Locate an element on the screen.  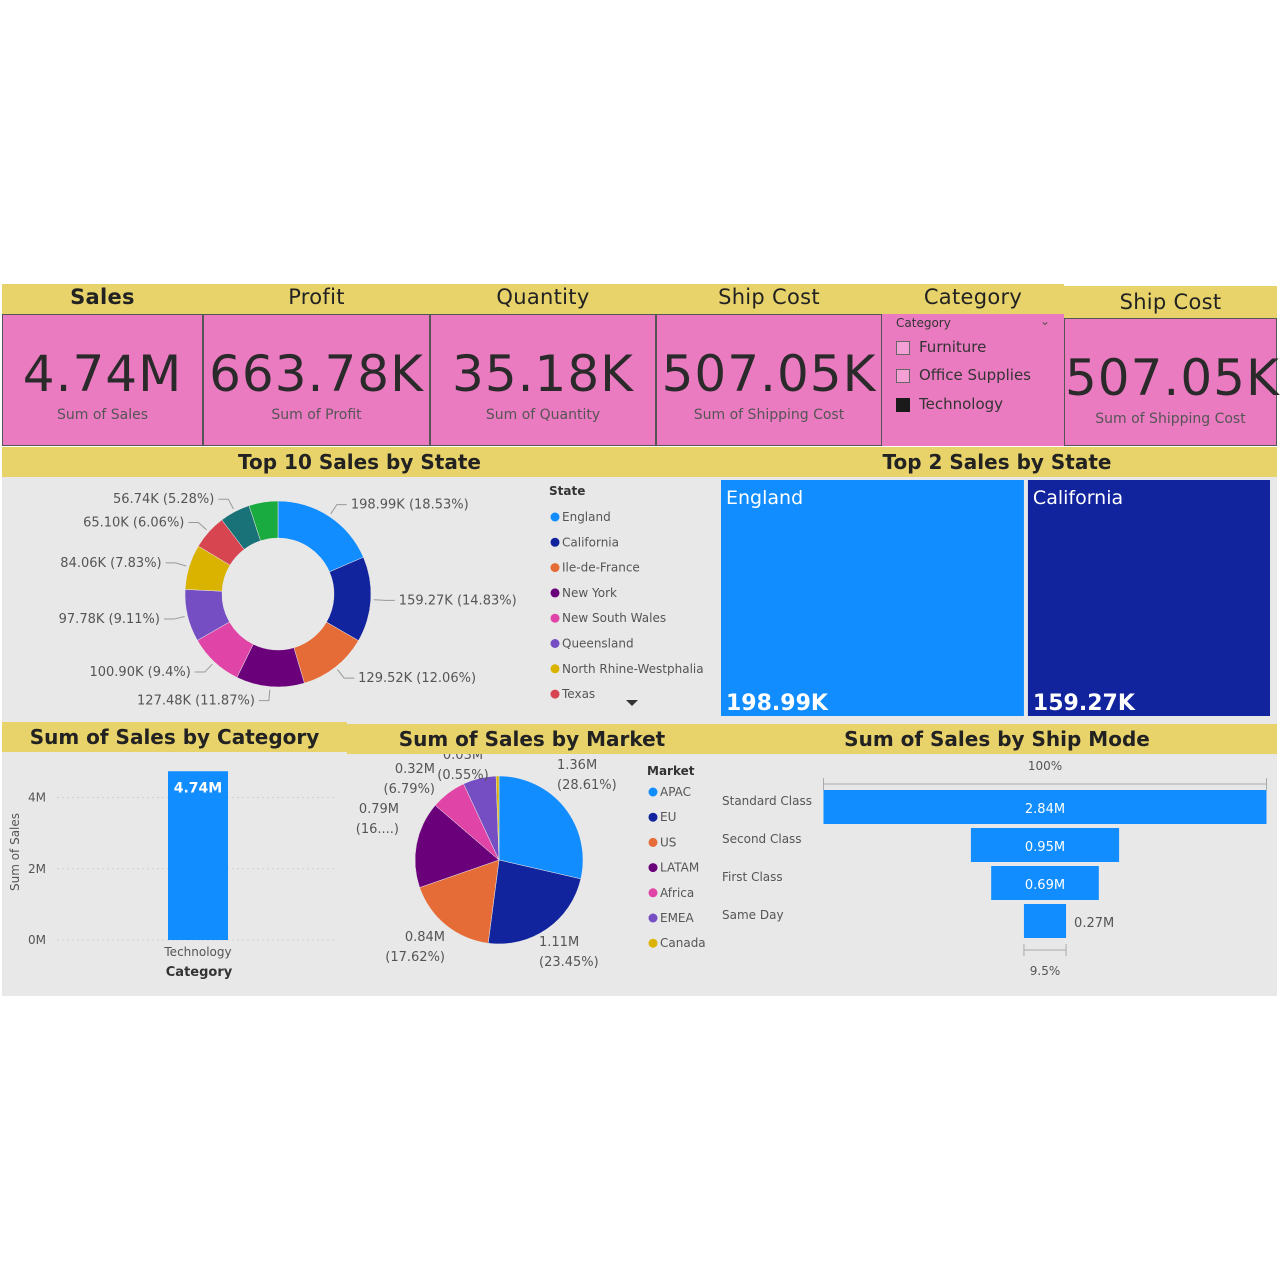
kpi-label: Sum of Sales is located at coordinates (102, 415).